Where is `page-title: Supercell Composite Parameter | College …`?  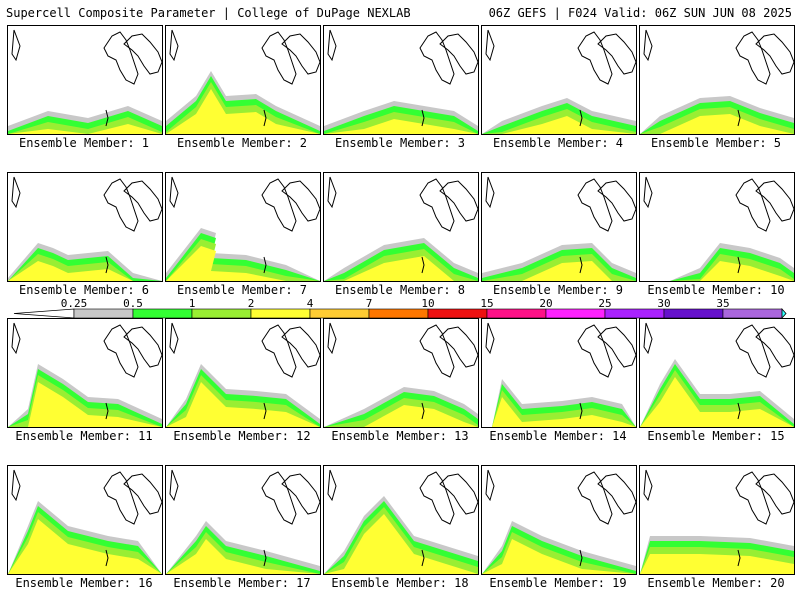
page-title: Supercell Composite Parameter | College … is located at coordinates (208, 13).